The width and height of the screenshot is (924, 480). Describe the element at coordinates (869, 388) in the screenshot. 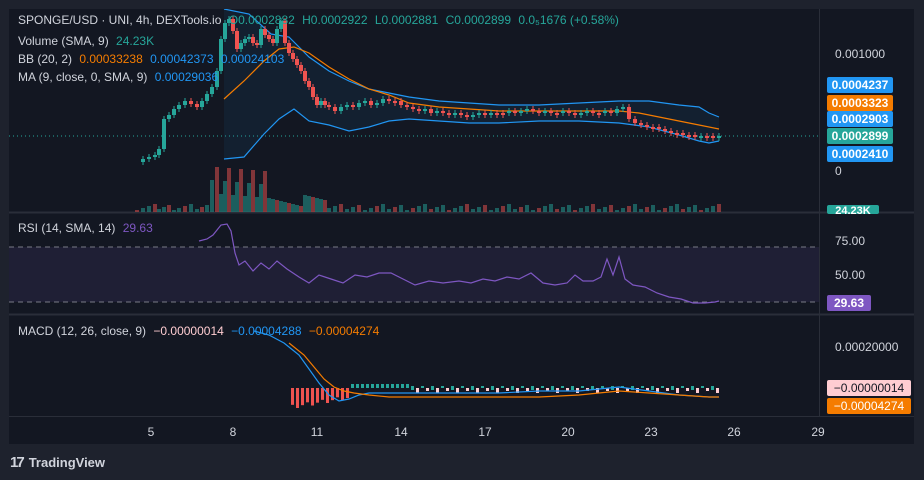

I see `svg-text: −0.00000014` at that location.